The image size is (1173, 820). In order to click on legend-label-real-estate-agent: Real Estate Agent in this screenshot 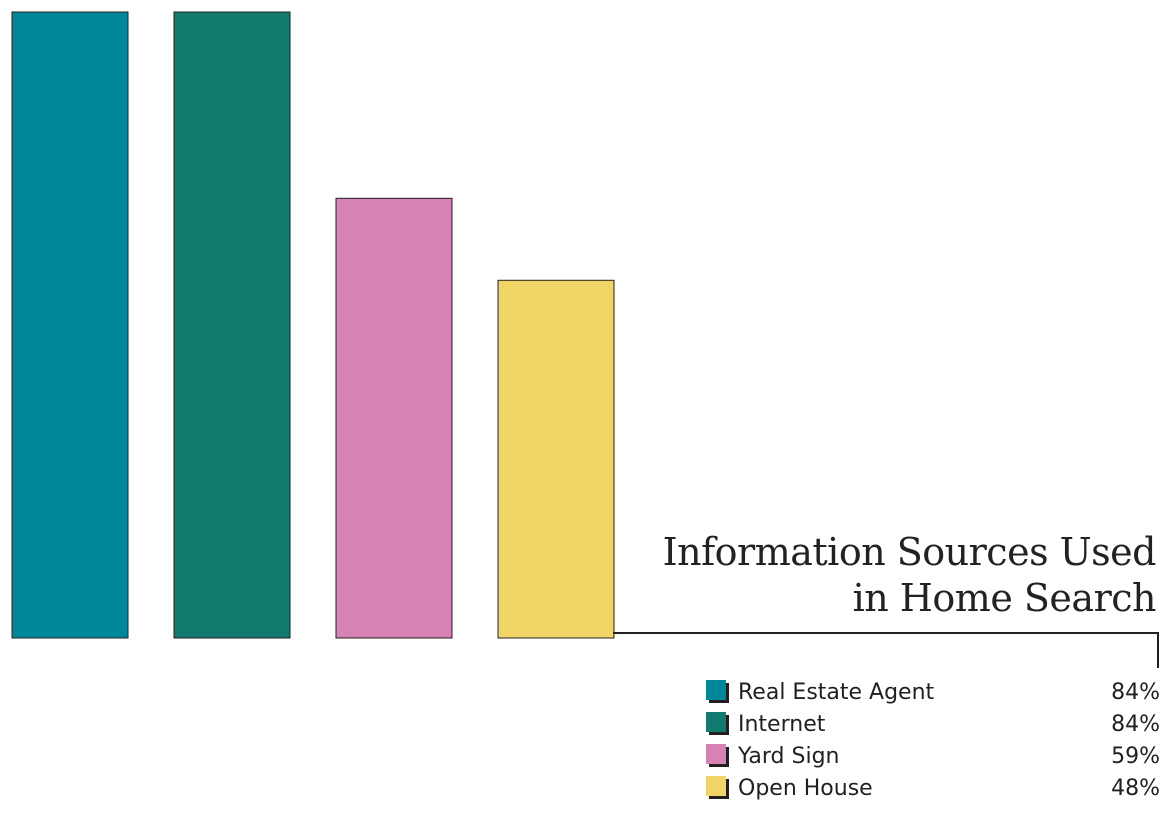, I will do `click(836, 692)`.